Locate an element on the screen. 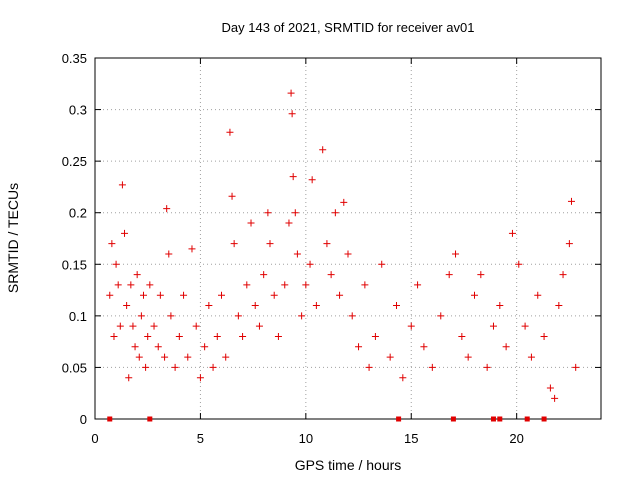 This screenshot has width=640, height=480. y-tick-label: 0 is located at coordinates (83, 419).